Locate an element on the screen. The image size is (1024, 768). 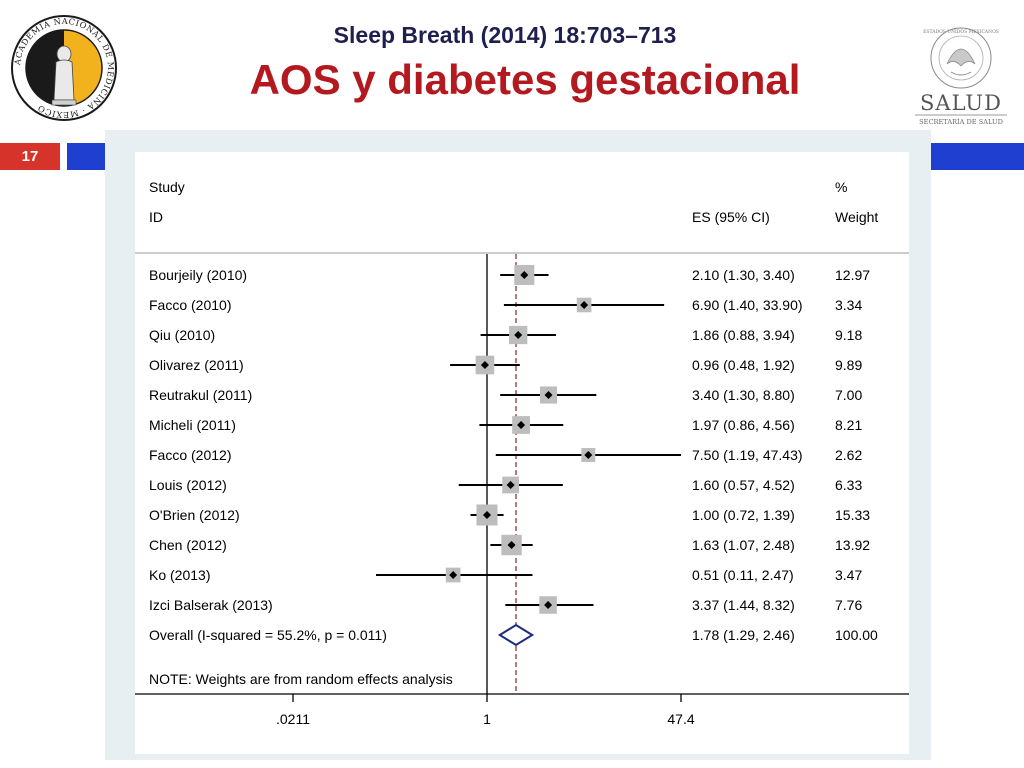
x-tick-label: .0211 is located at coordinates (293, 719).